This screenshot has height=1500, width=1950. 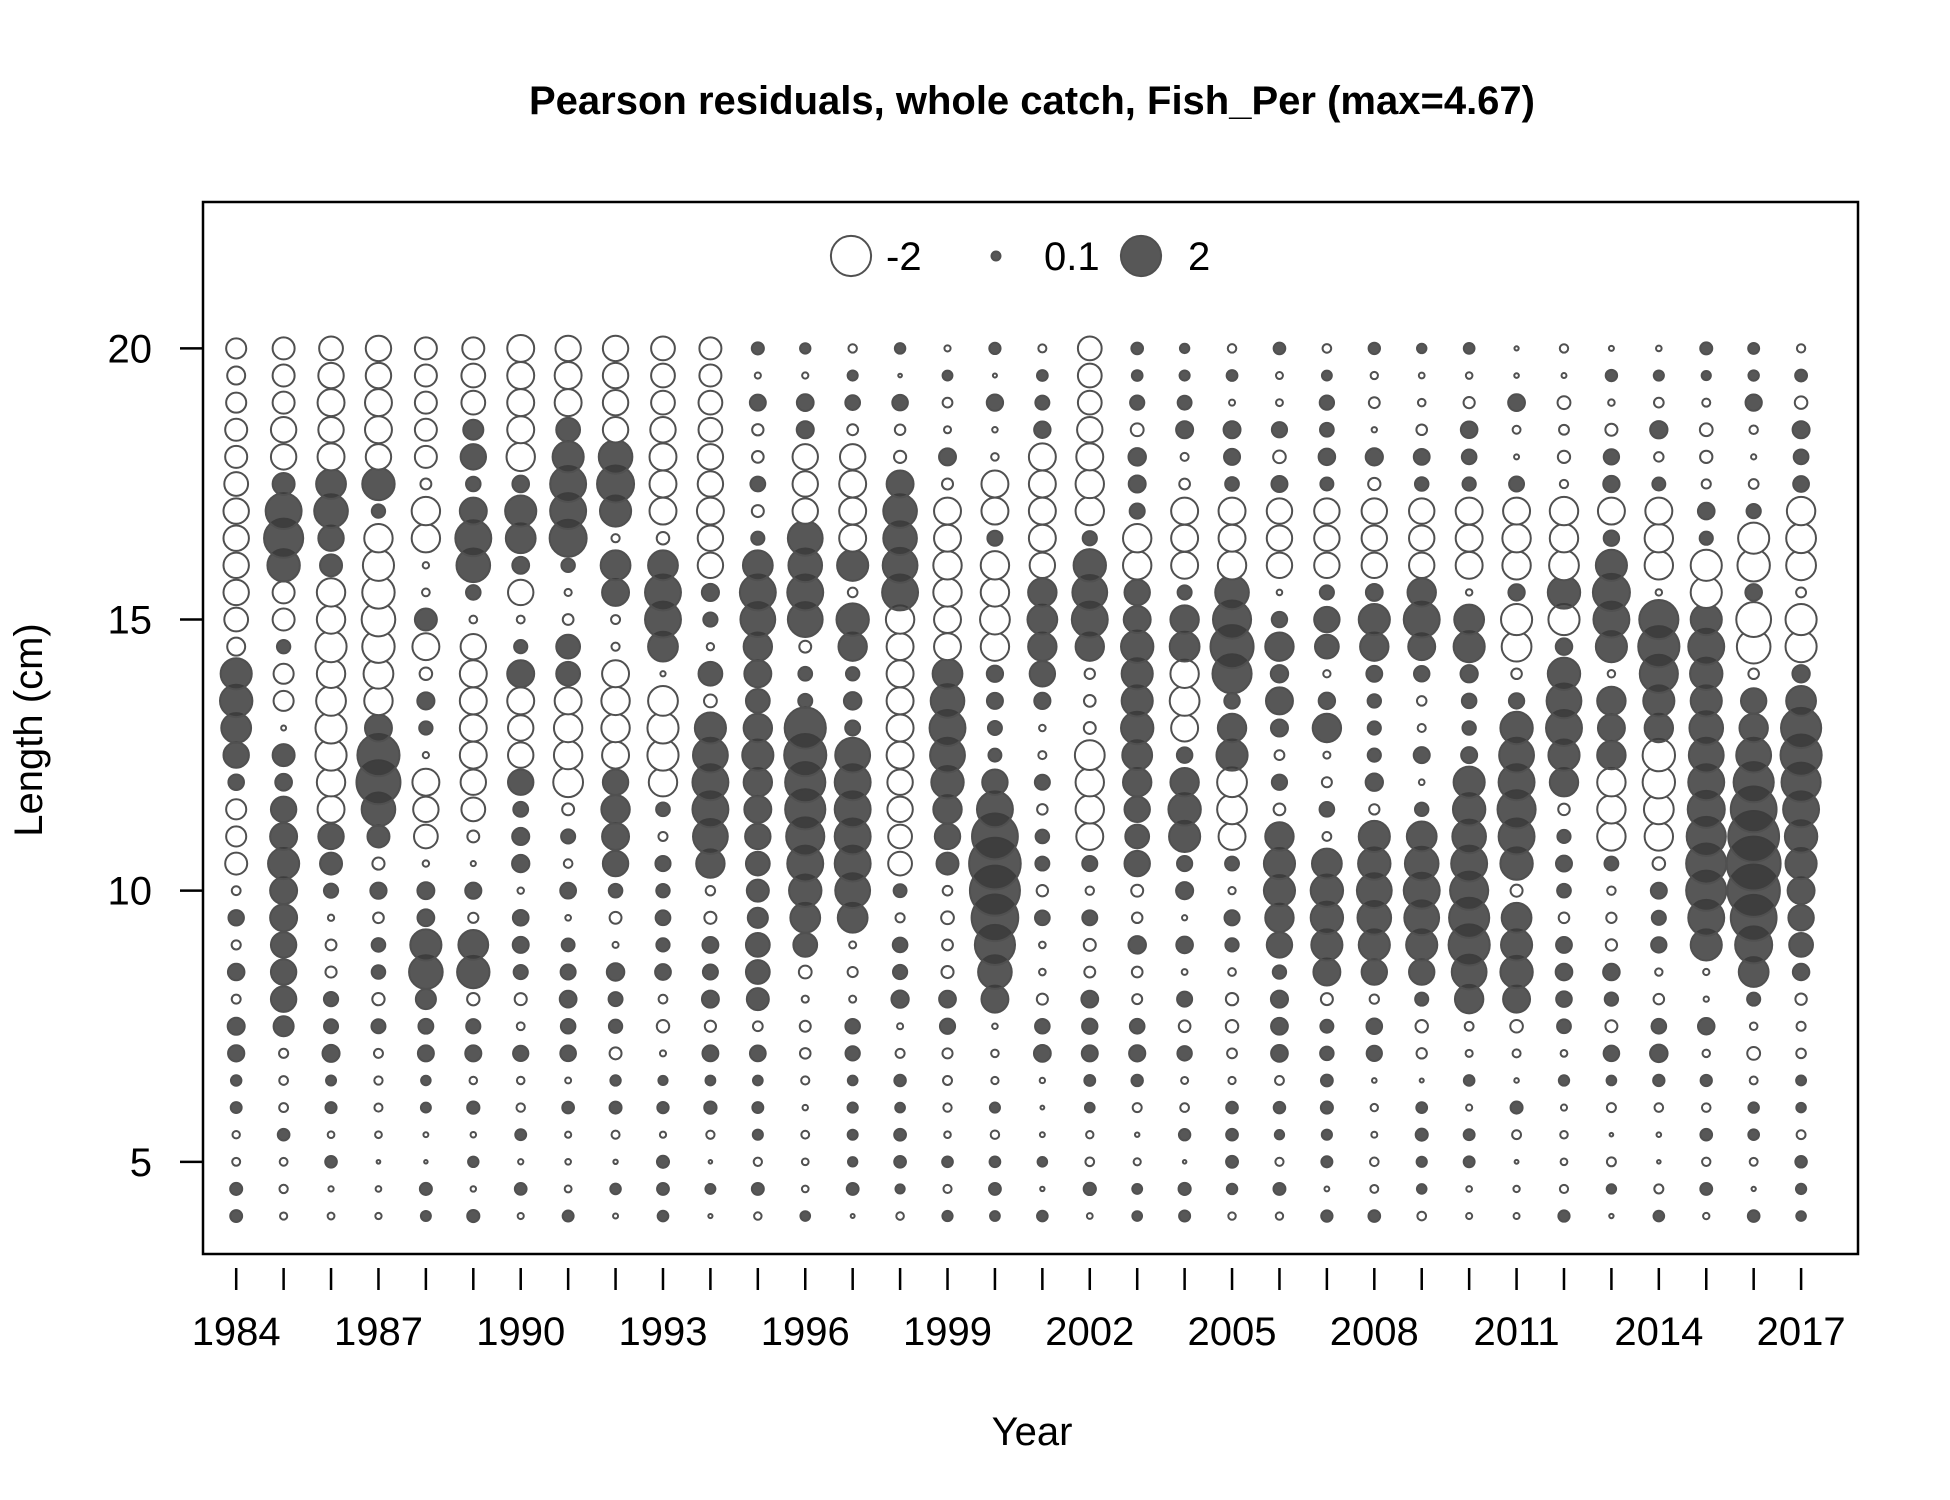 I want to click on legend-label: 2, so click(x=1199, y=257).